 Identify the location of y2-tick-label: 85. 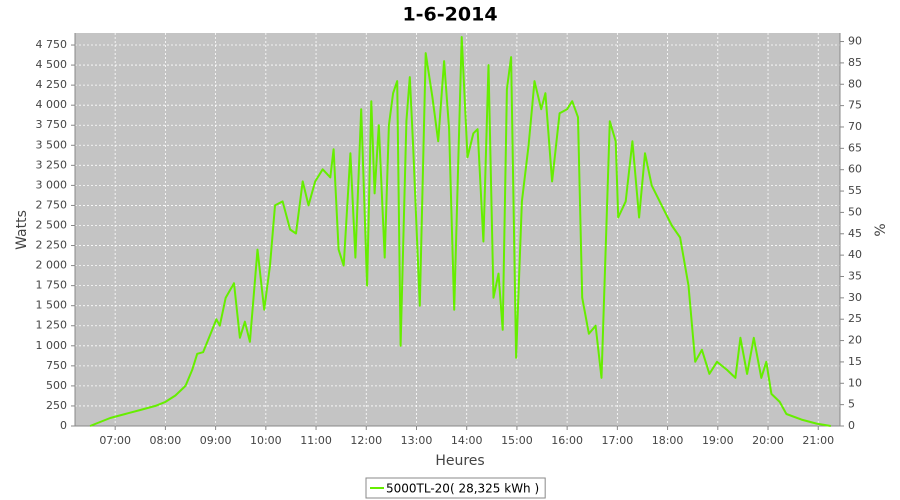
(855, 62).